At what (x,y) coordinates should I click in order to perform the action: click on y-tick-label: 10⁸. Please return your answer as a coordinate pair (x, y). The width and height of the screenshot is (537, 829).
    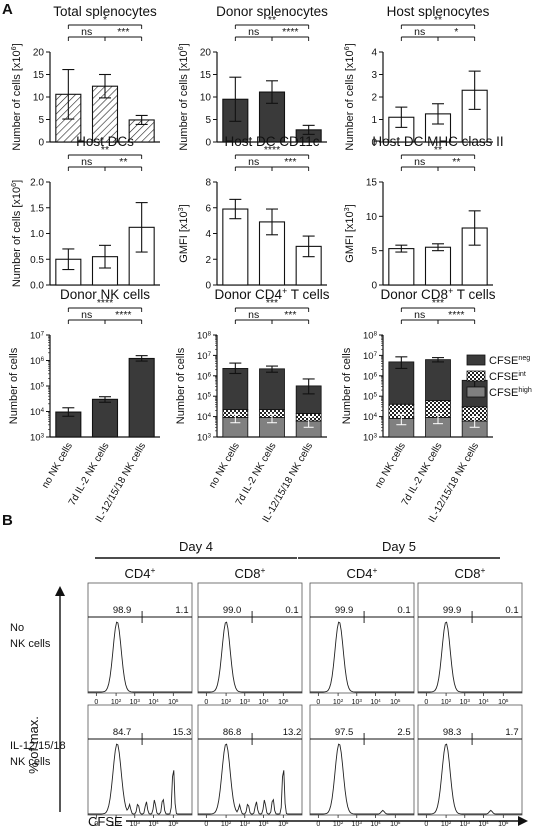
    Looking at the image, I should click on (204, 336).